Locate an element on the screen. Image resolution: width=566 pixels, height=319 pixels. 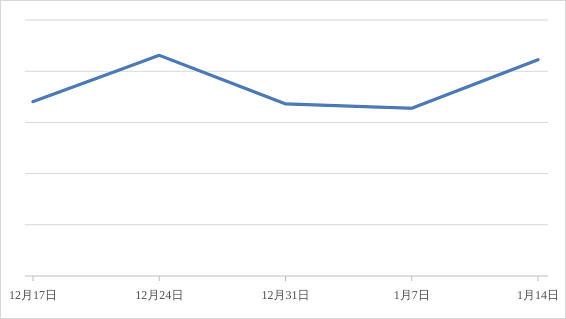
x-tick-label: 12月24日 is located at coordinates (159, 295).